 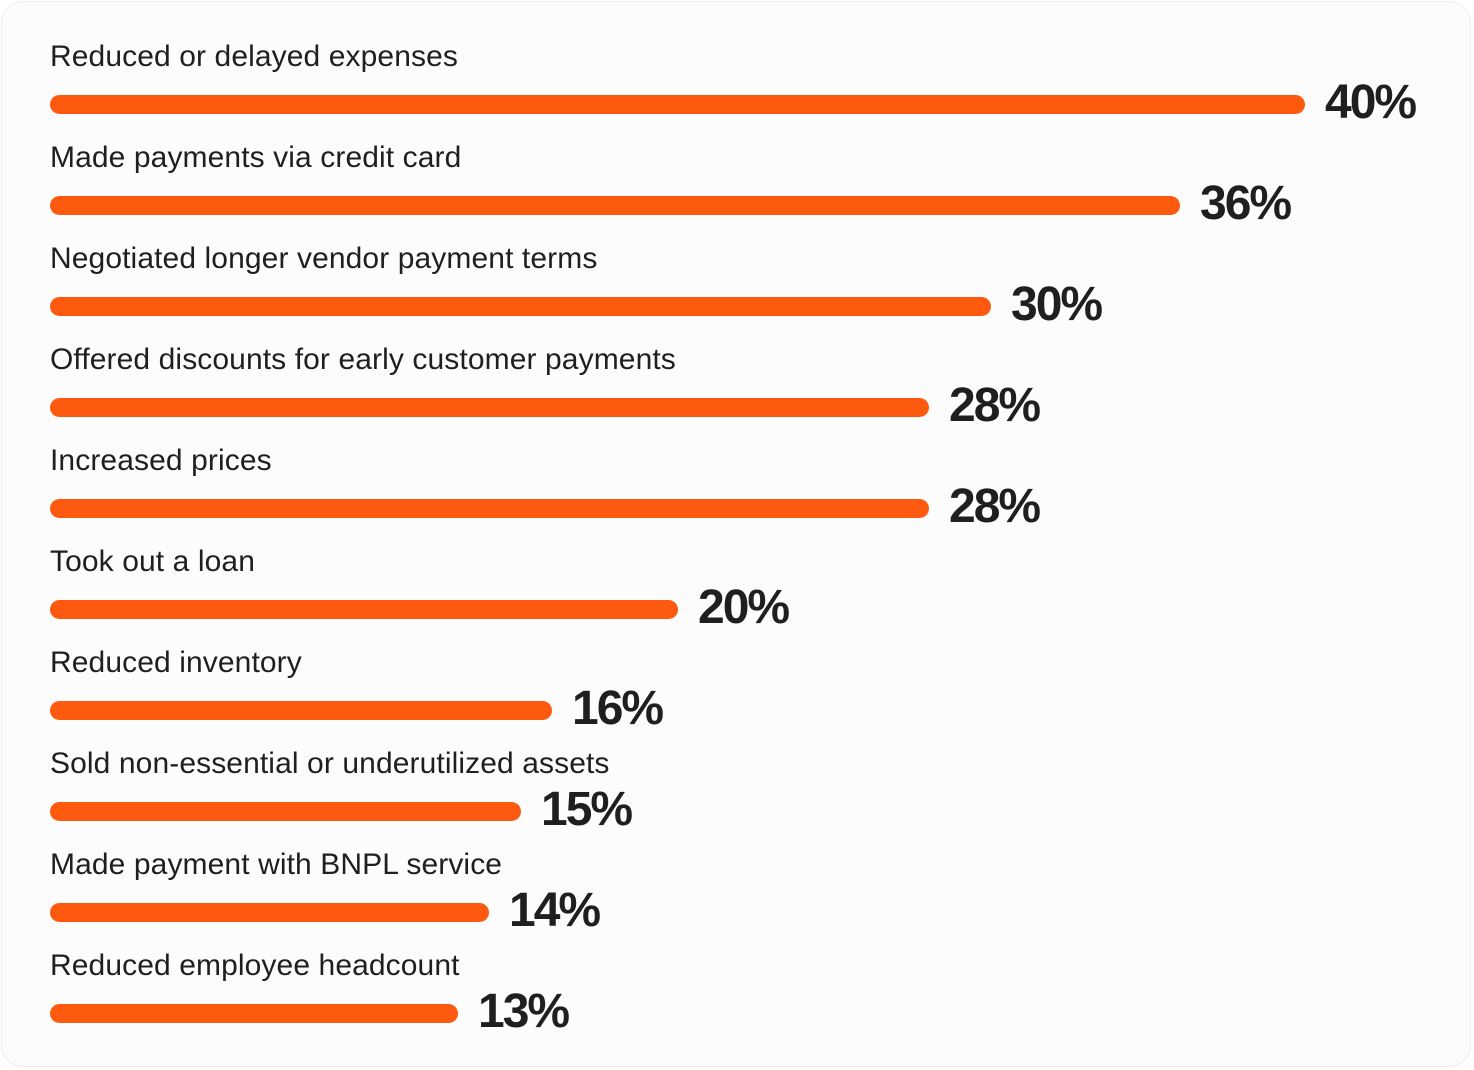 What do you see at coordinates (254, 56) in the screenshot?
I see `bar-label: Reduced or delayed expenses` at bounding box center [254, 56].